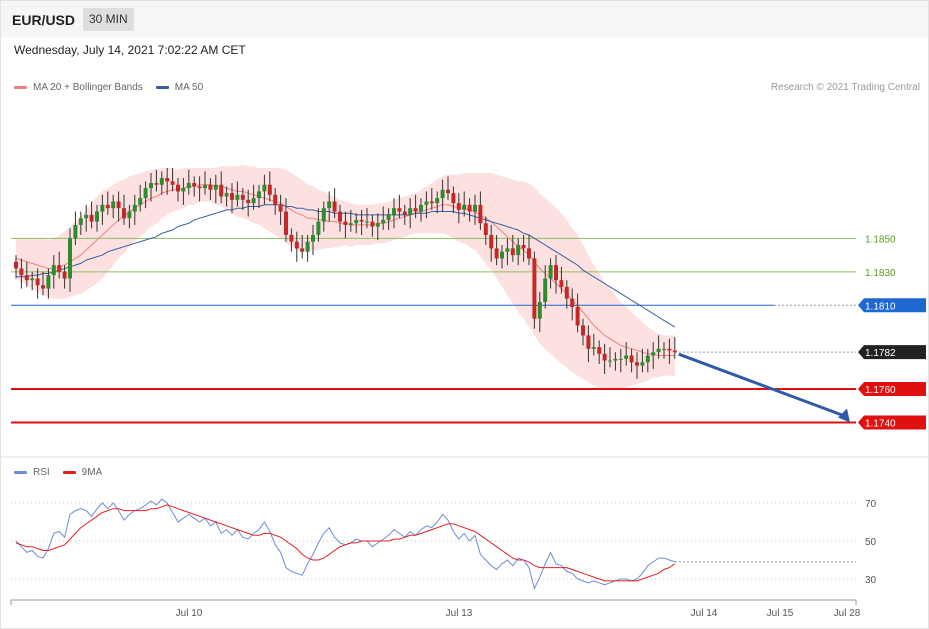 The image size is (929, 629). I want to click on rsi-tick-70: 70, so click(871, 504).